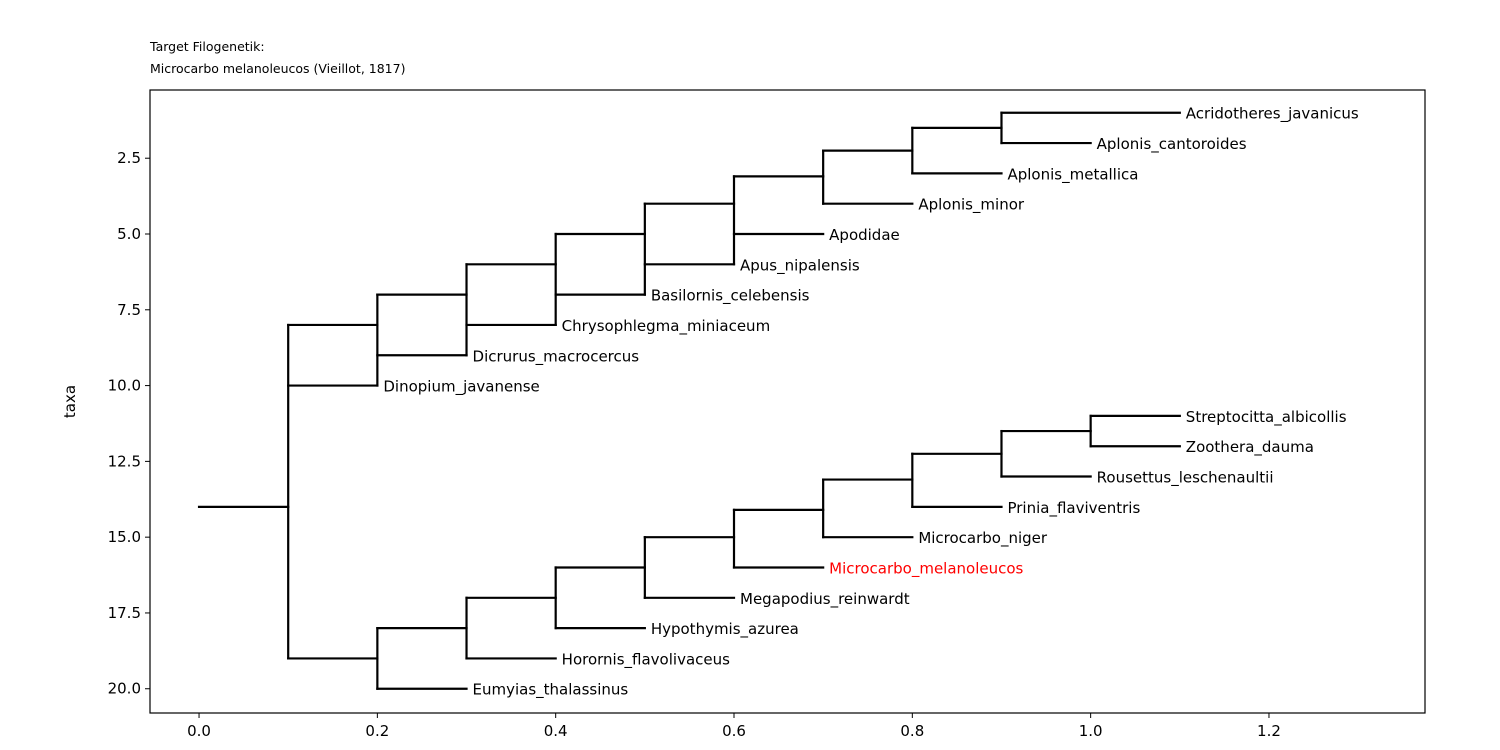 The height and width of the screenshot is (750, 1500). I want to click on y-axis-ticks: 2.5 5.0 7.5 10.0 12.5 15.0 17.5 20.0, so click(129, 423).